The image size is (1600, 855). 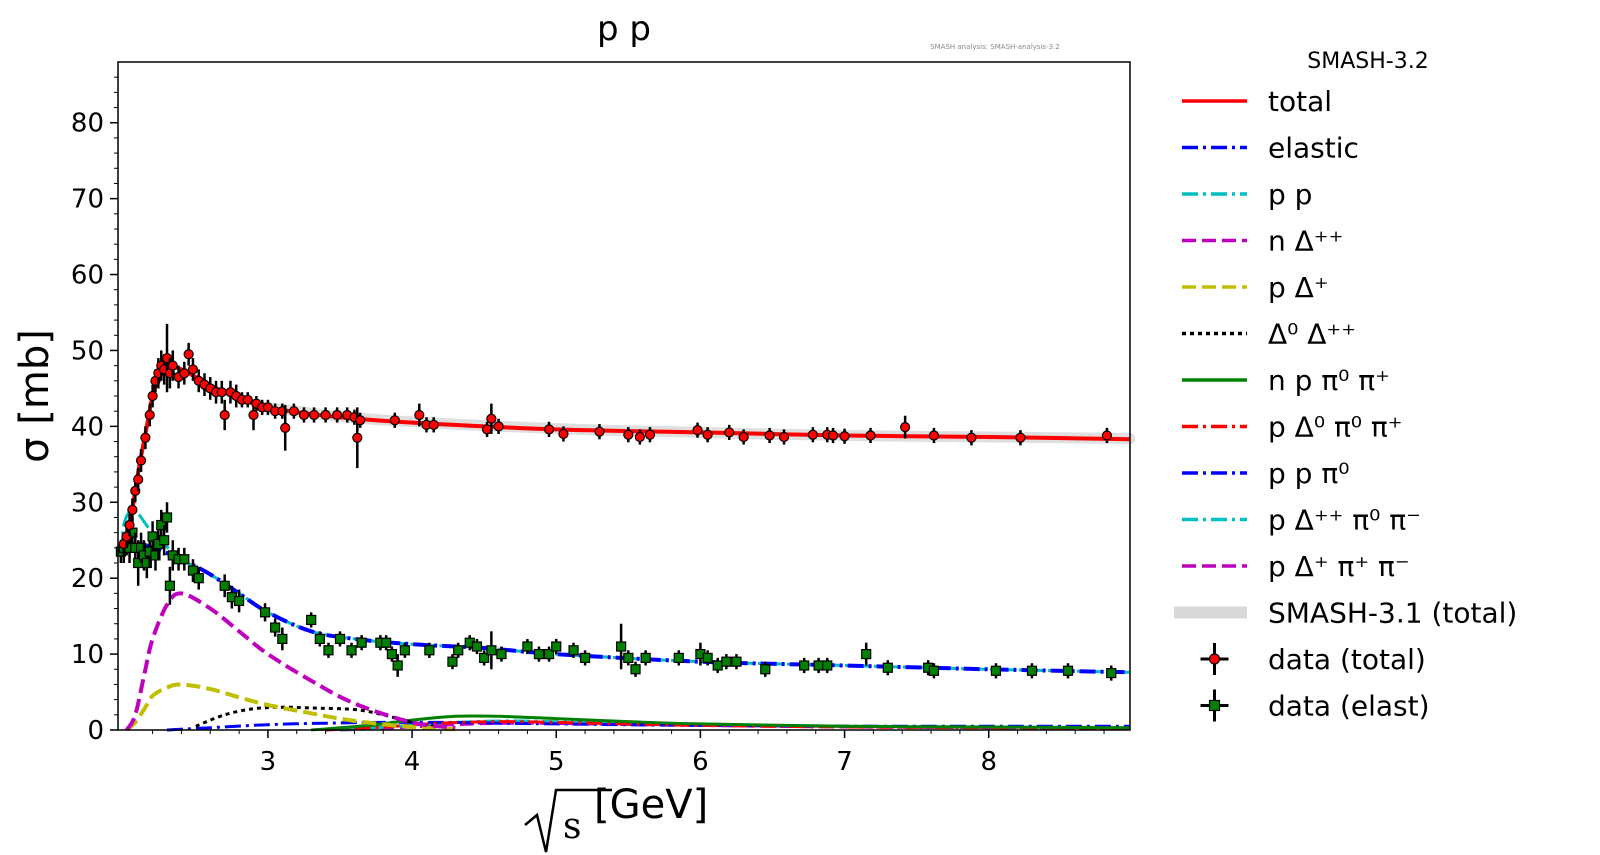 I want to click on legend-label: total, so click(x=1300, y=101).